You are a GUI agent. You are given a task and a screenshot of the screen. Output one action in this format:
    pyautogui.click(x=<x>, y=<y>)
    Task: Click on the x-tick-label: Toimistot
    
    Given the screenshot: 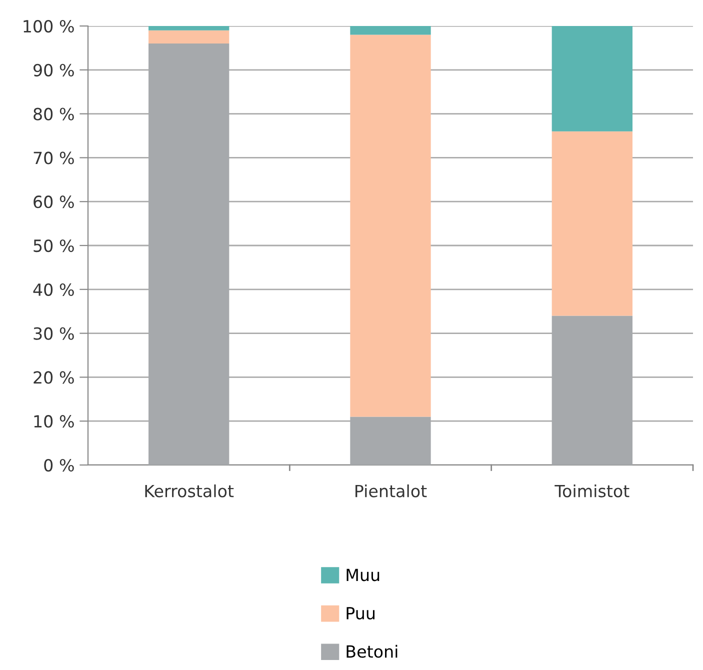 What is the action you would take?
    pyautogui.click(x=592, y=491)
    